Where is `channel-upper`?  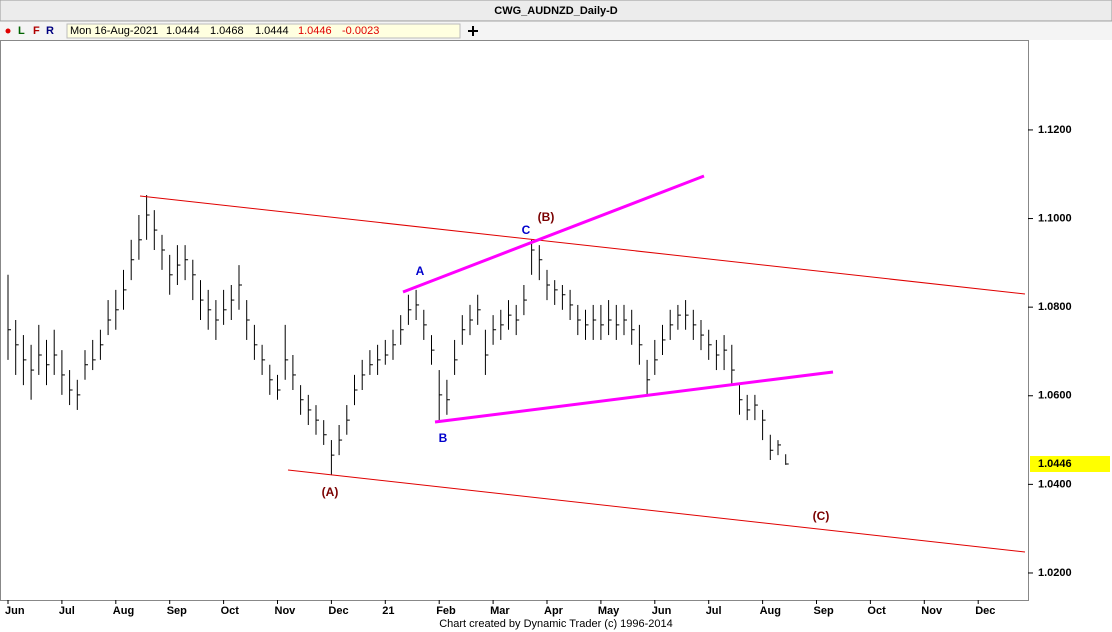
channel-upper is located at coordinates (582, 245).